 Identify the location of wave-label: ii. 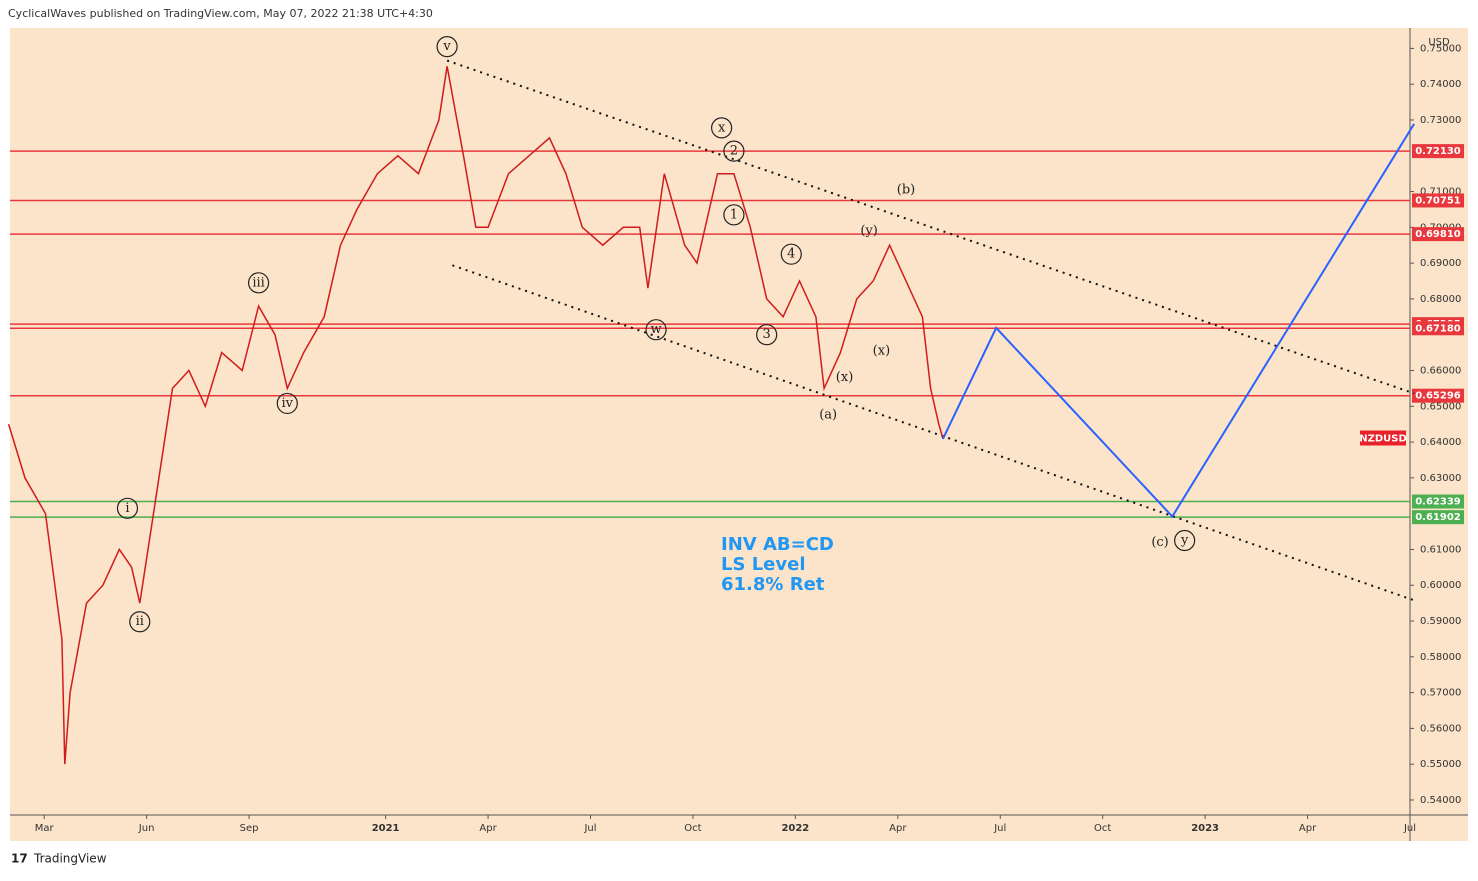
(140, 621).